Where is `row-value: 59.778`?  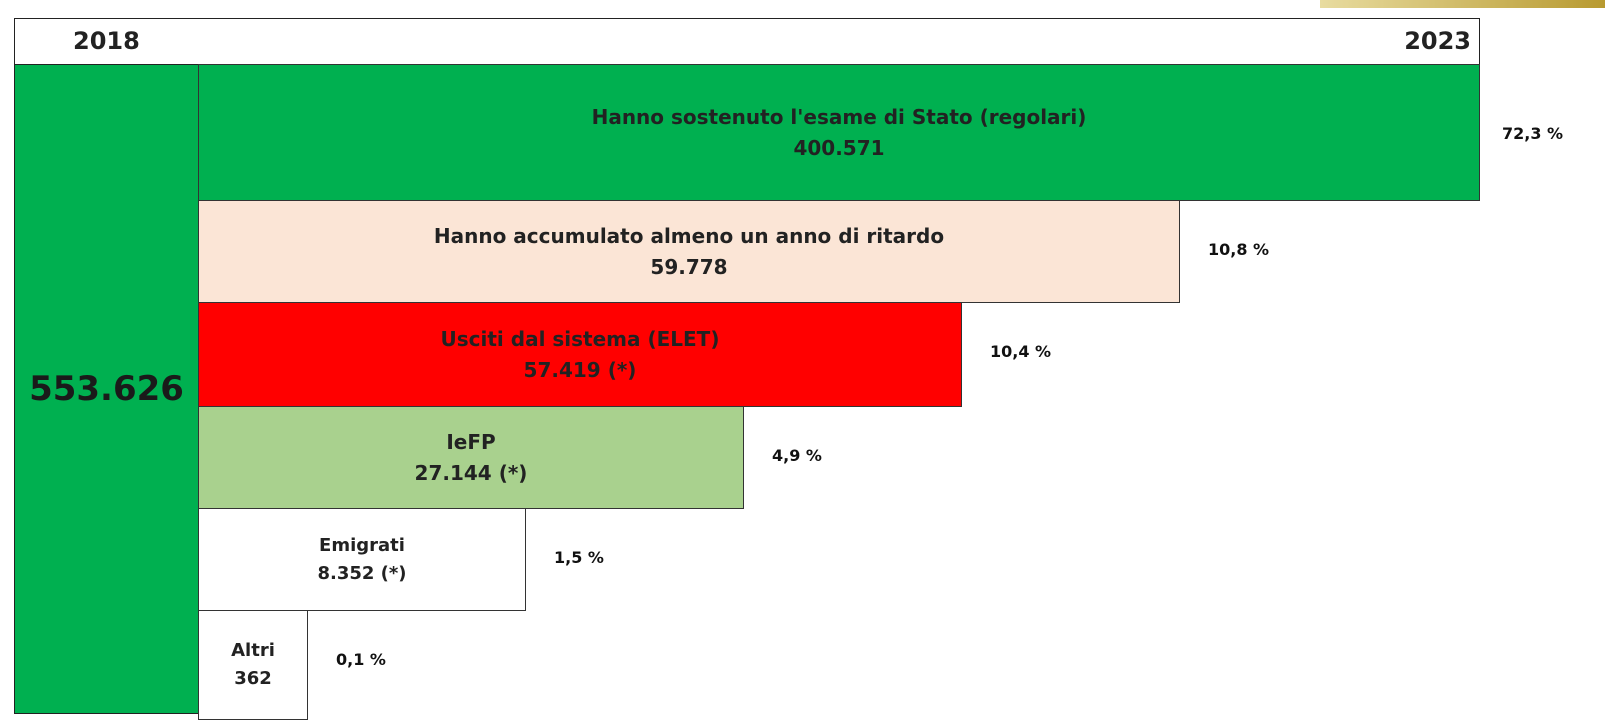 row-value: 59.778 is located at coordinates (689, 266).